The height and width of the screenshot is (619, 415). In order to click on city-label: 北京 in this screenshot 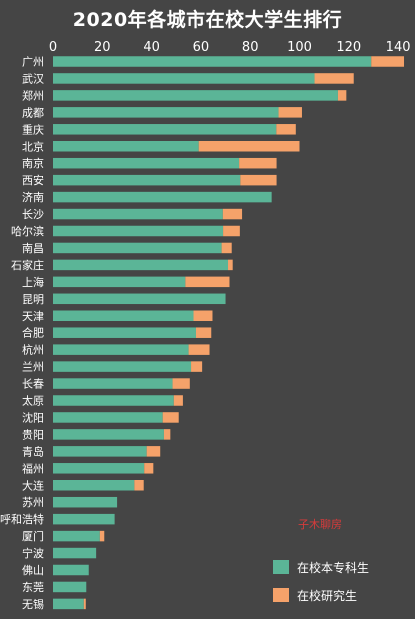, I will do `click(33, 146)`.